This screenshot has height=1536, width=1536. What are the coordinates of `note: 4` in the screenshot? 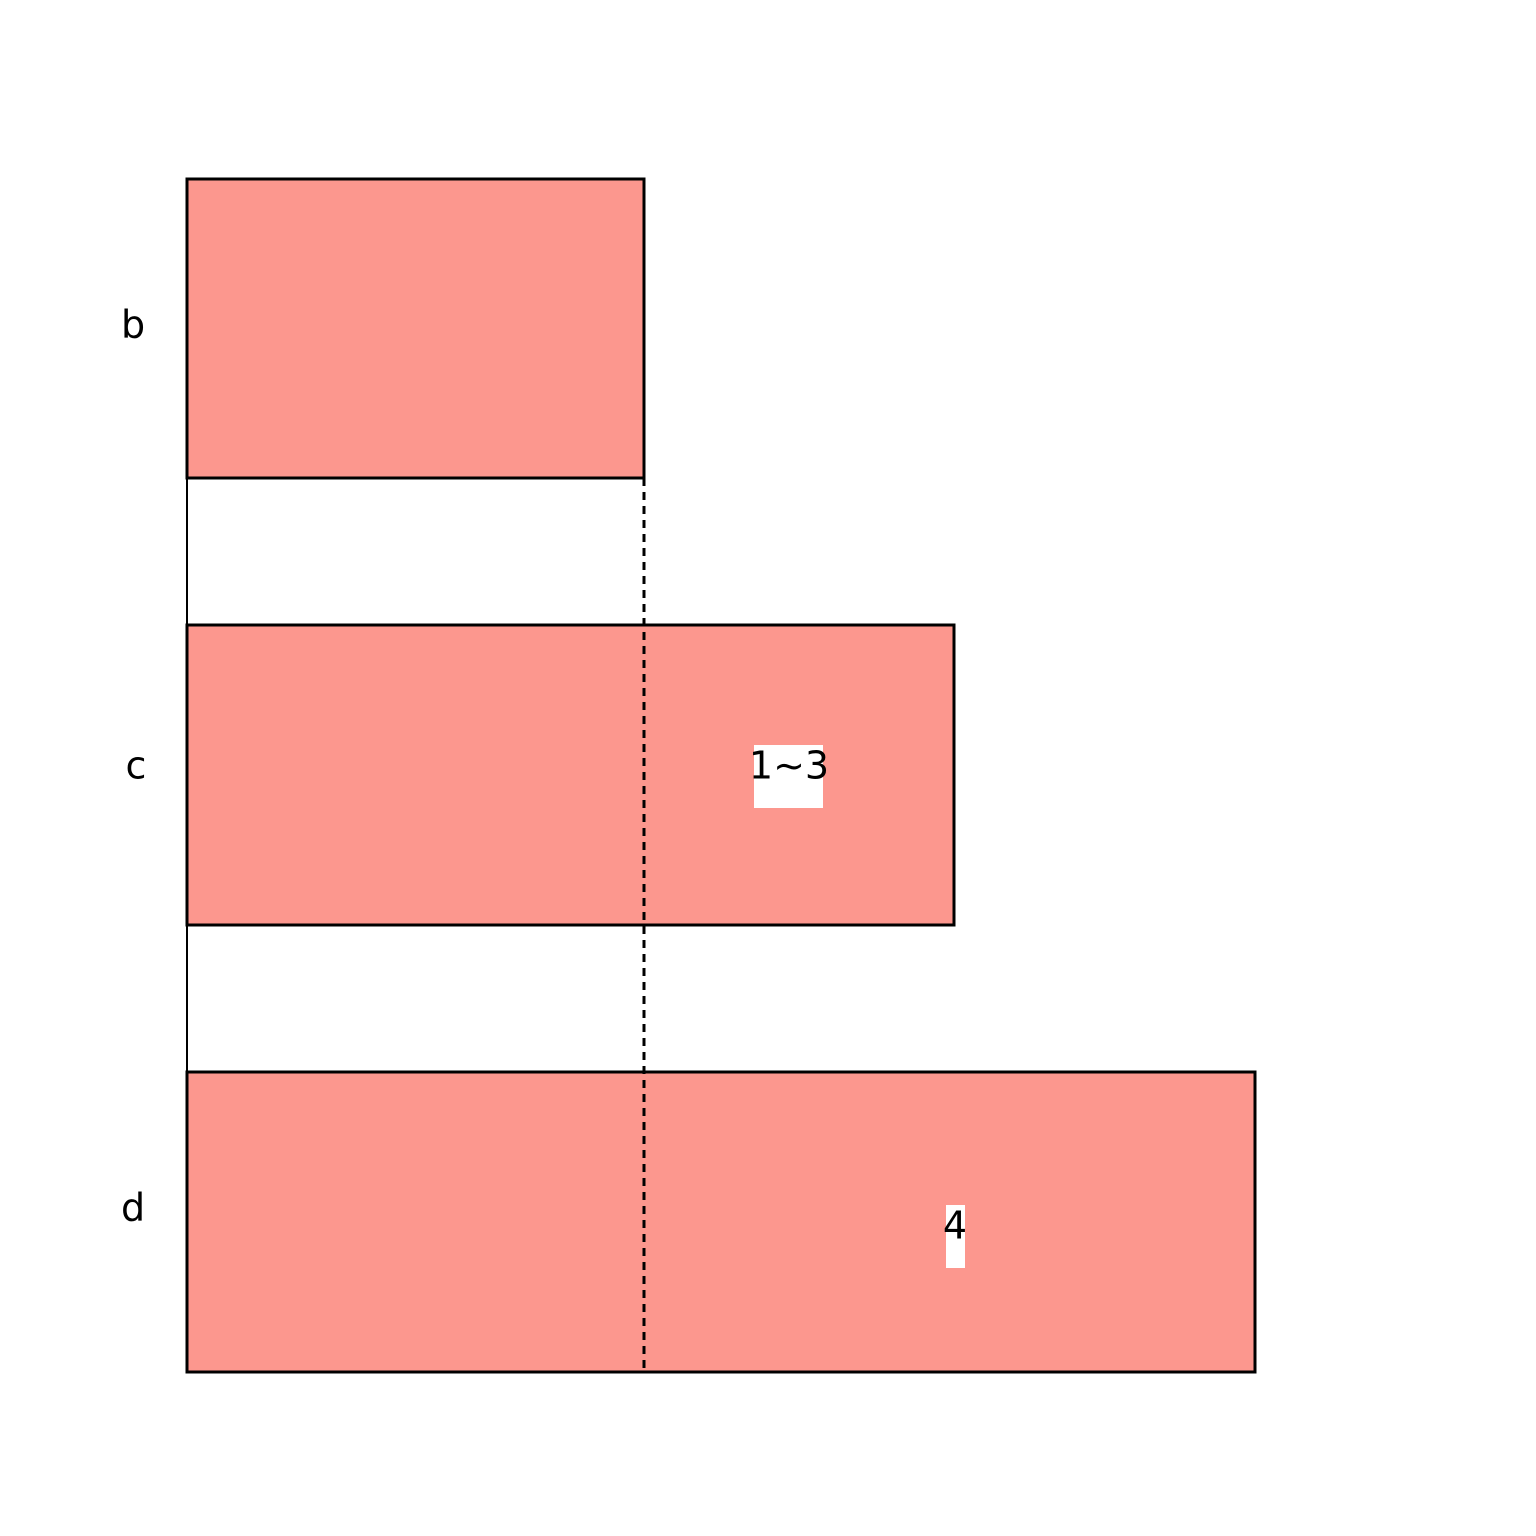 It's located at (955, 1226).